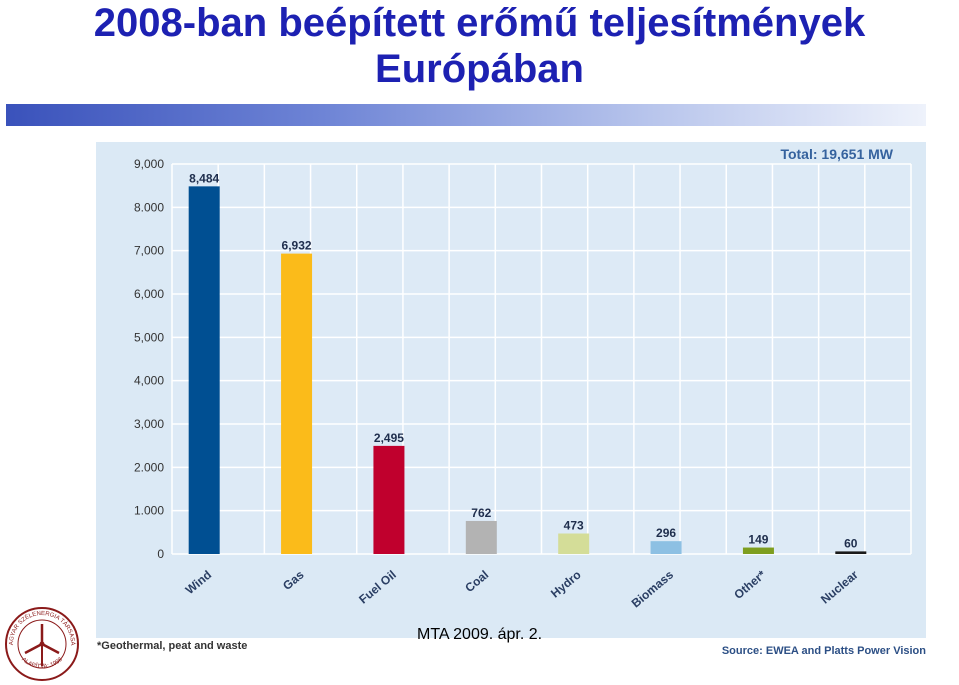  Describe the element at coordinates (149, 294) in the screenshot. I see `y-tick-label: 6,000` at that location.